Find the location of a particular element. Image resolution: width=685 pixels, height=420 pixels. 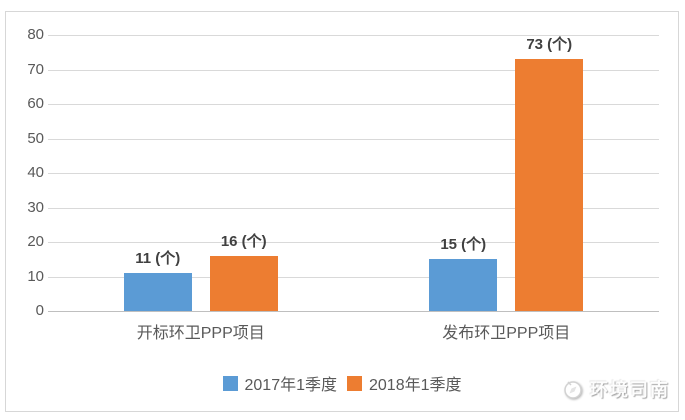

legend: 2017年1季度 2018年1季度 is located at coordinates (342, 383).